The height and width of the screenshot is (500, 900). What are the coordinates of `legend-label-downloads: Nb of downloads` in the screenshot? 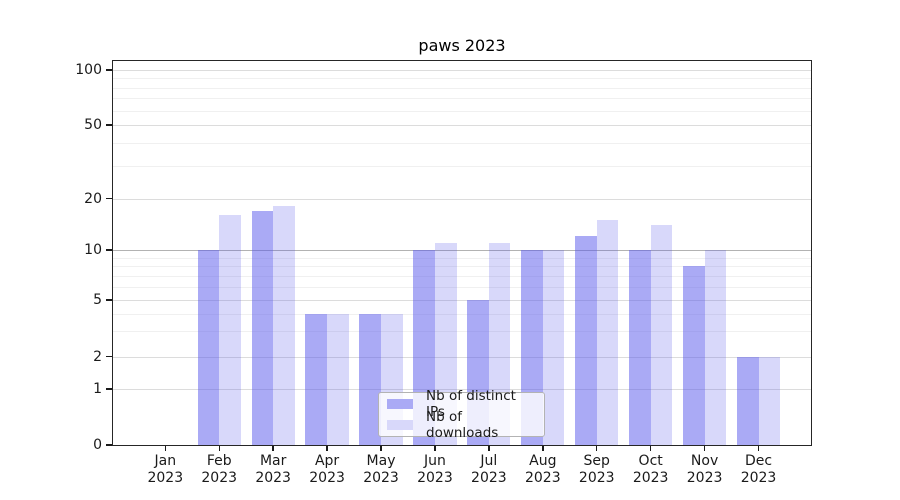 It's located at (462, 425).